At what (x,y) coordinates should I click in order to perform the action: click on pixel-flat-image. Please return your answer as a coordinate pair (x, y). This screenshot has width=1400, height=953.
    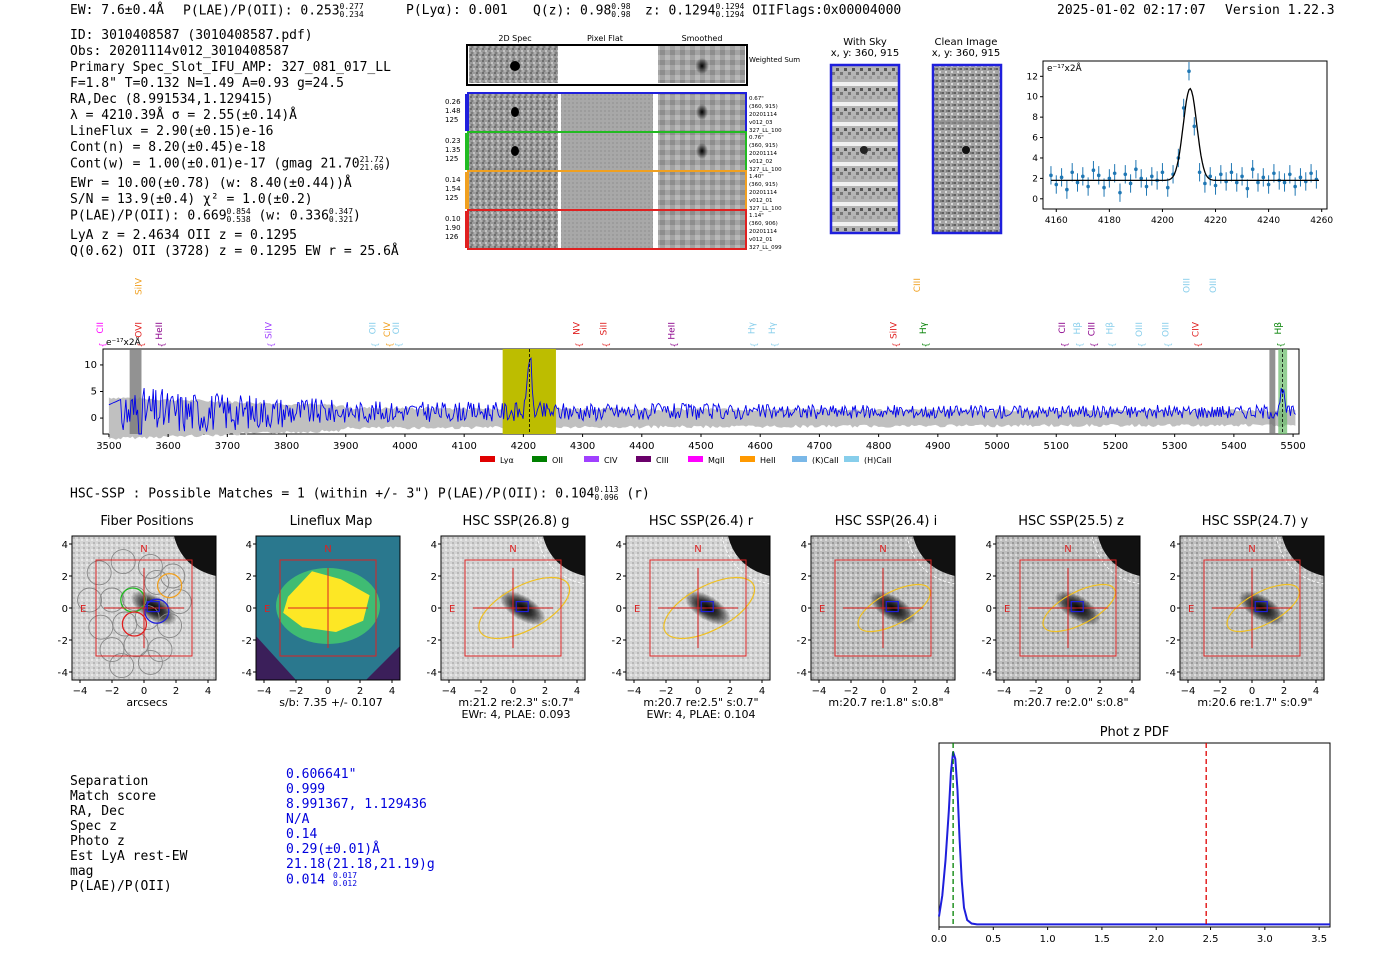
    Looking at the image, I should click on (607, 151).